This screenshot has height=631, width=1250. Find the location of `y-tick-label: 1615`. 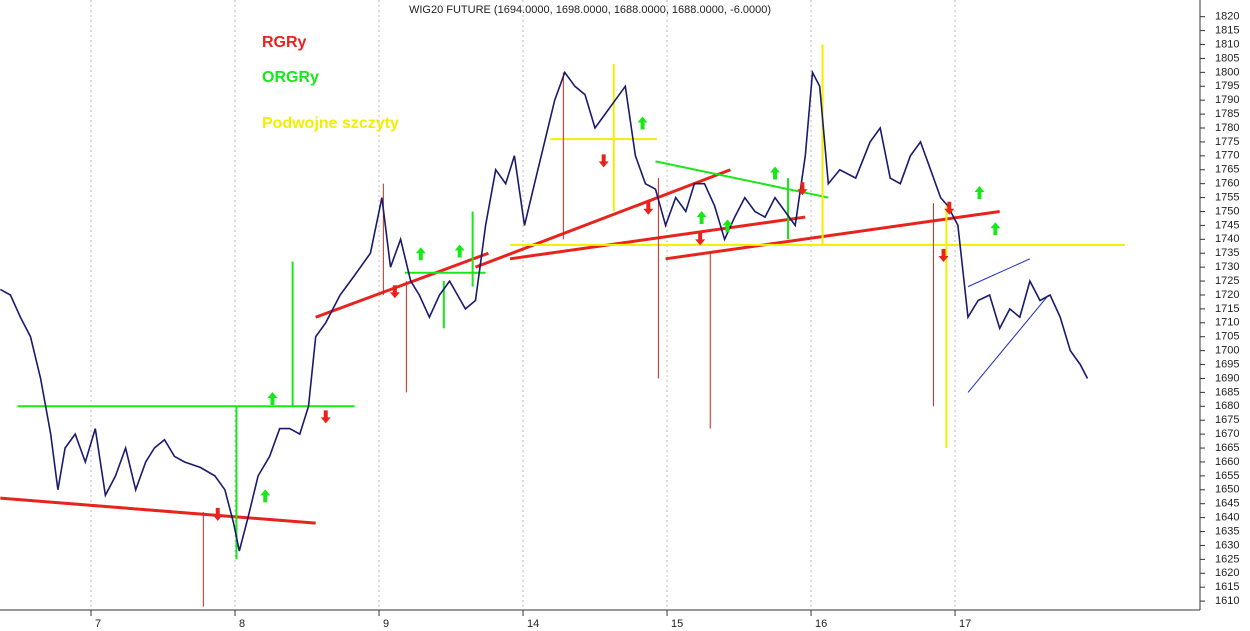

y-tick-label: 1615 is located at coordinates (1227, 587).